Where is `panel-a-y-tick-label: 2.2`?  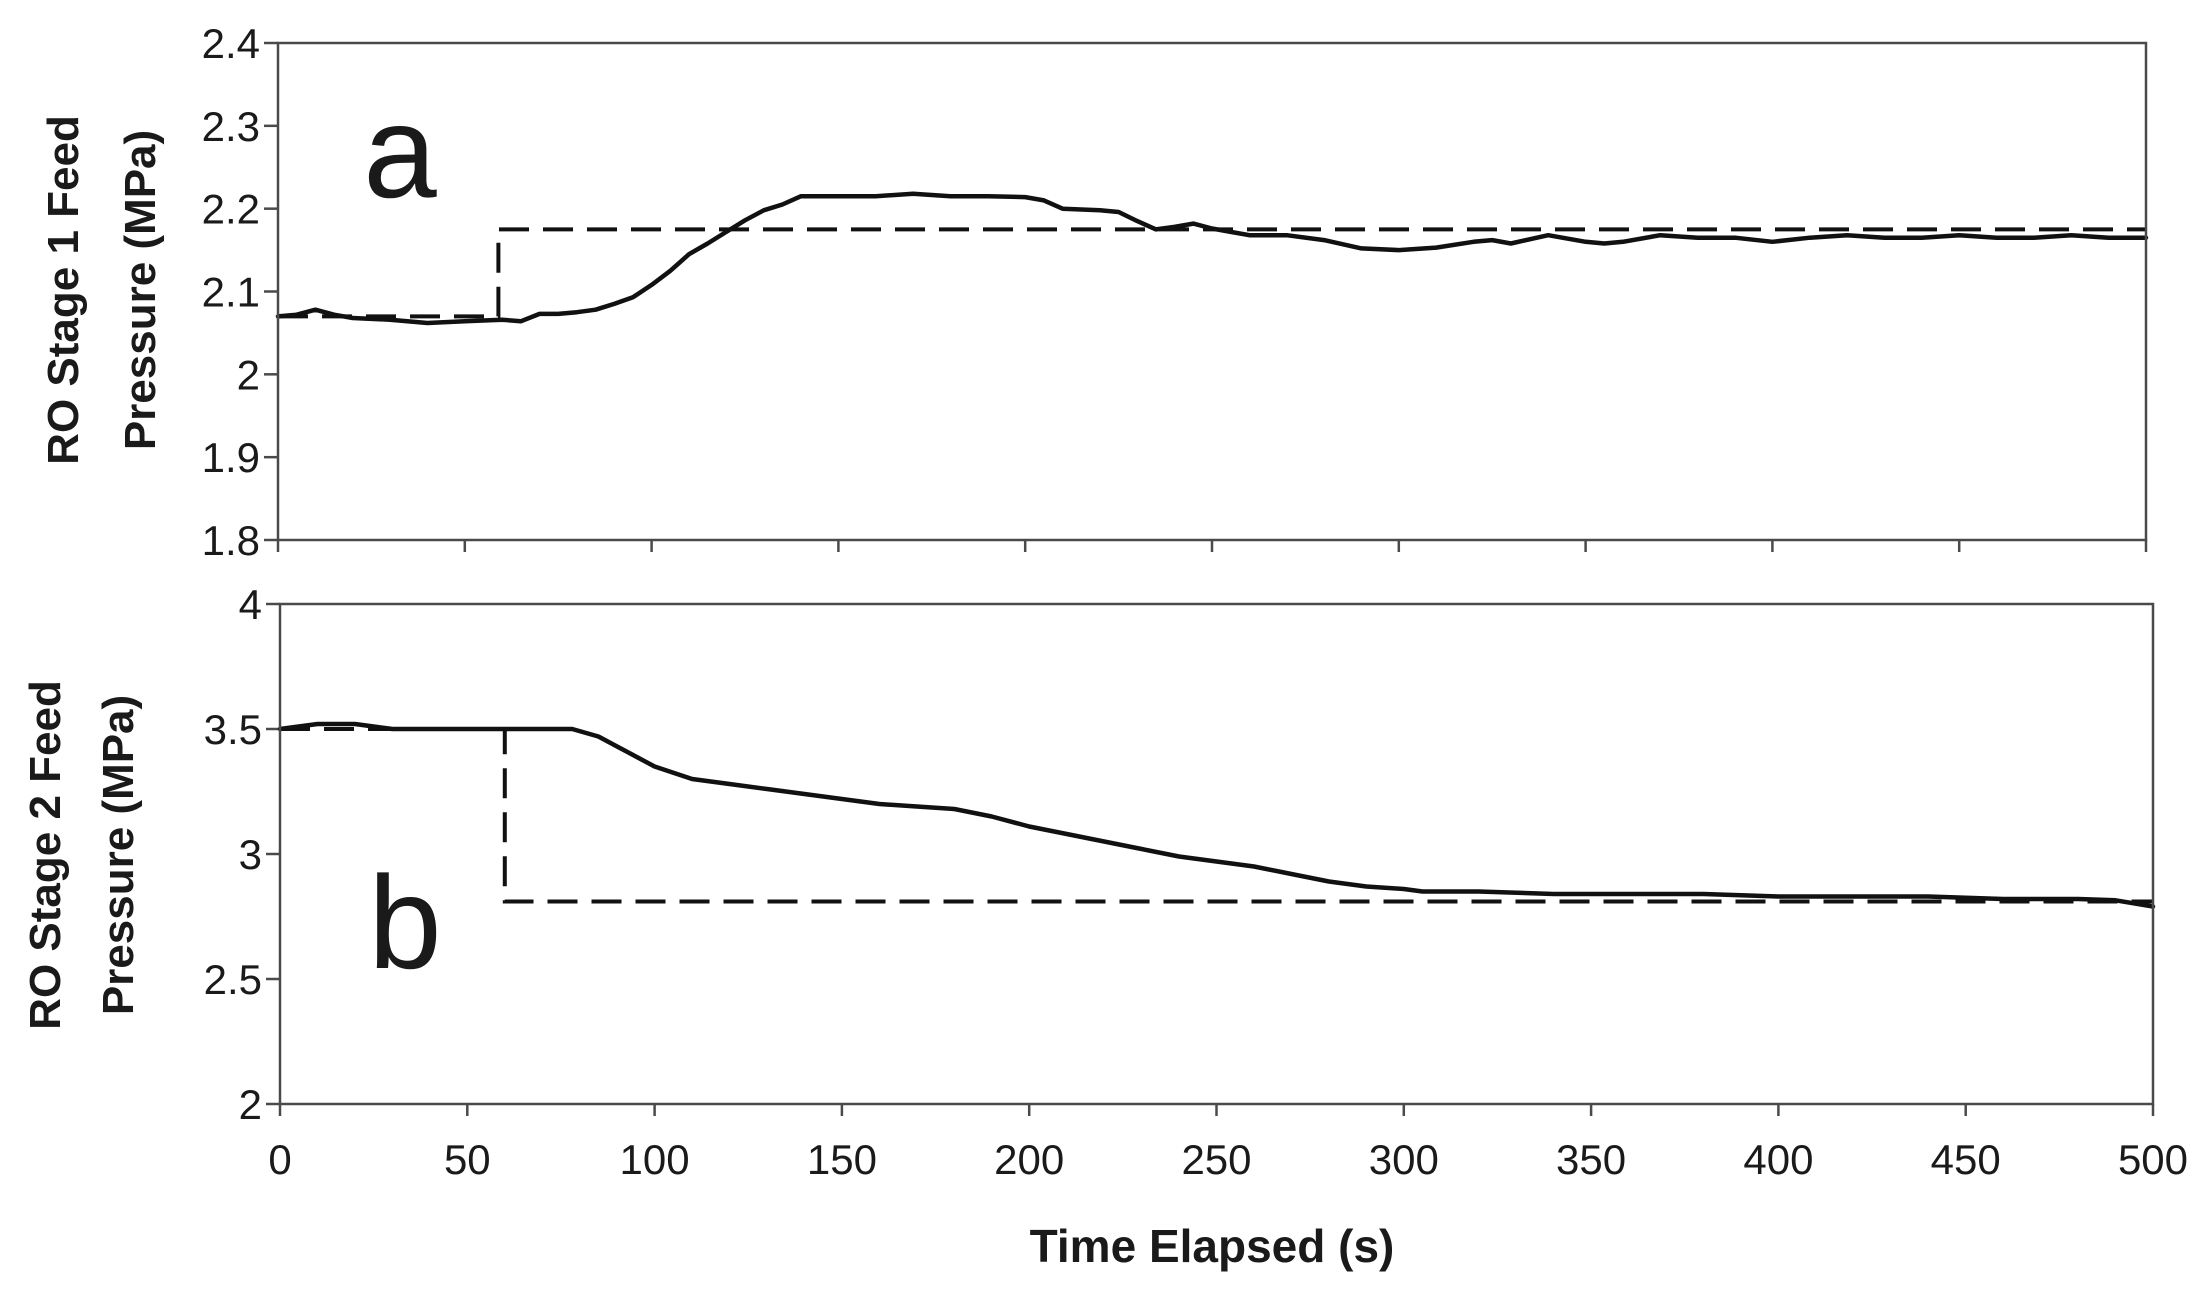
panel-a-y-tick-label: 2.2 is located at coordinates (231, 209).